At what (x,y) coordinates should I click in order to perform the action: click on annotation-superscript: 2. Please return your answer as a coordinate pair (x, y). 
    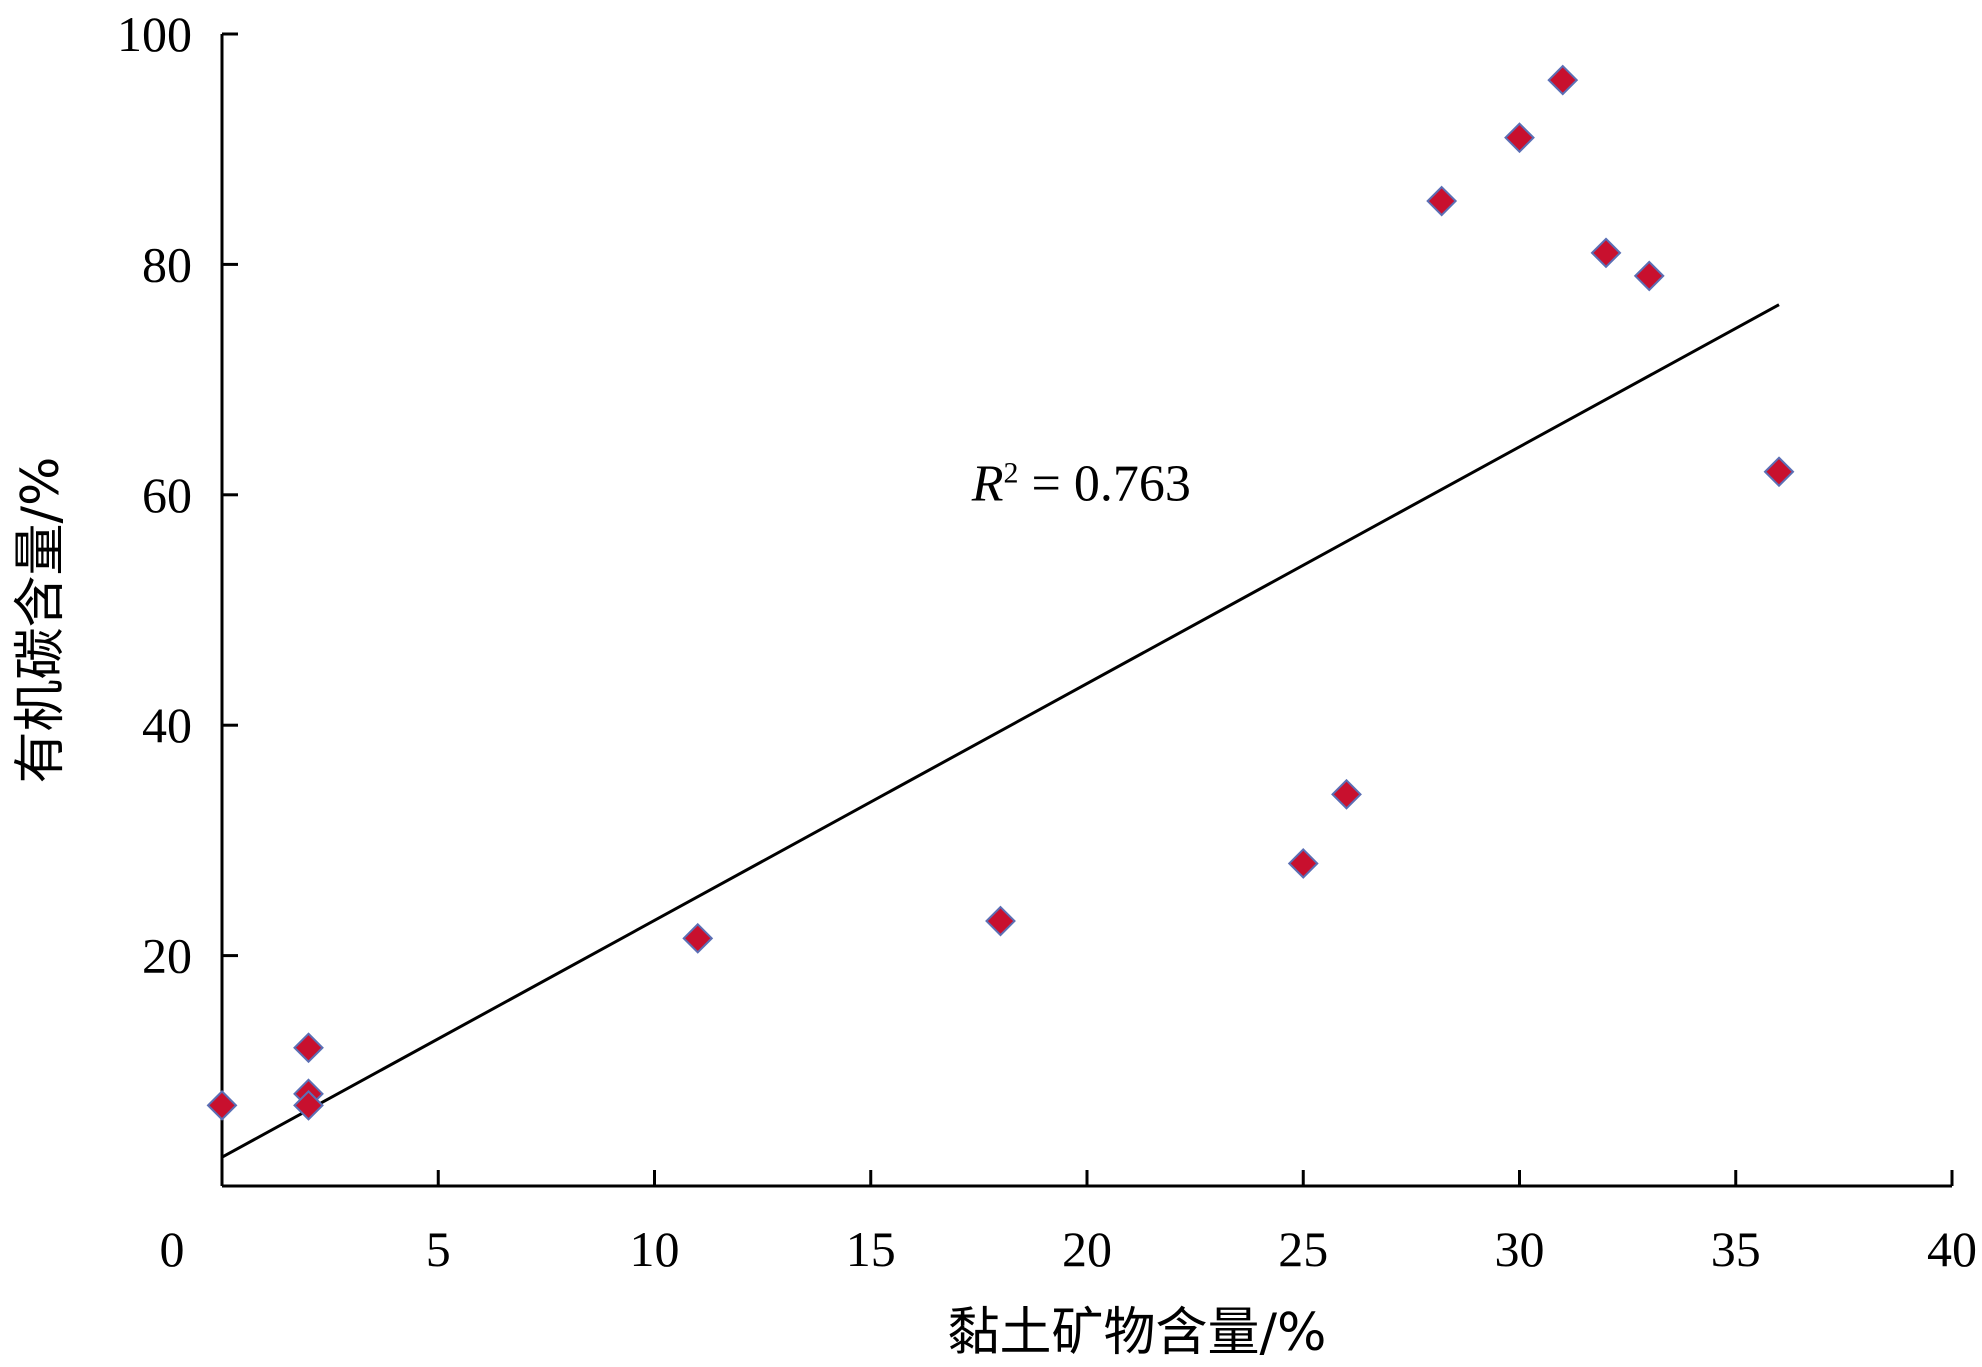
    Looking at the image, I should click on (1011, 473).